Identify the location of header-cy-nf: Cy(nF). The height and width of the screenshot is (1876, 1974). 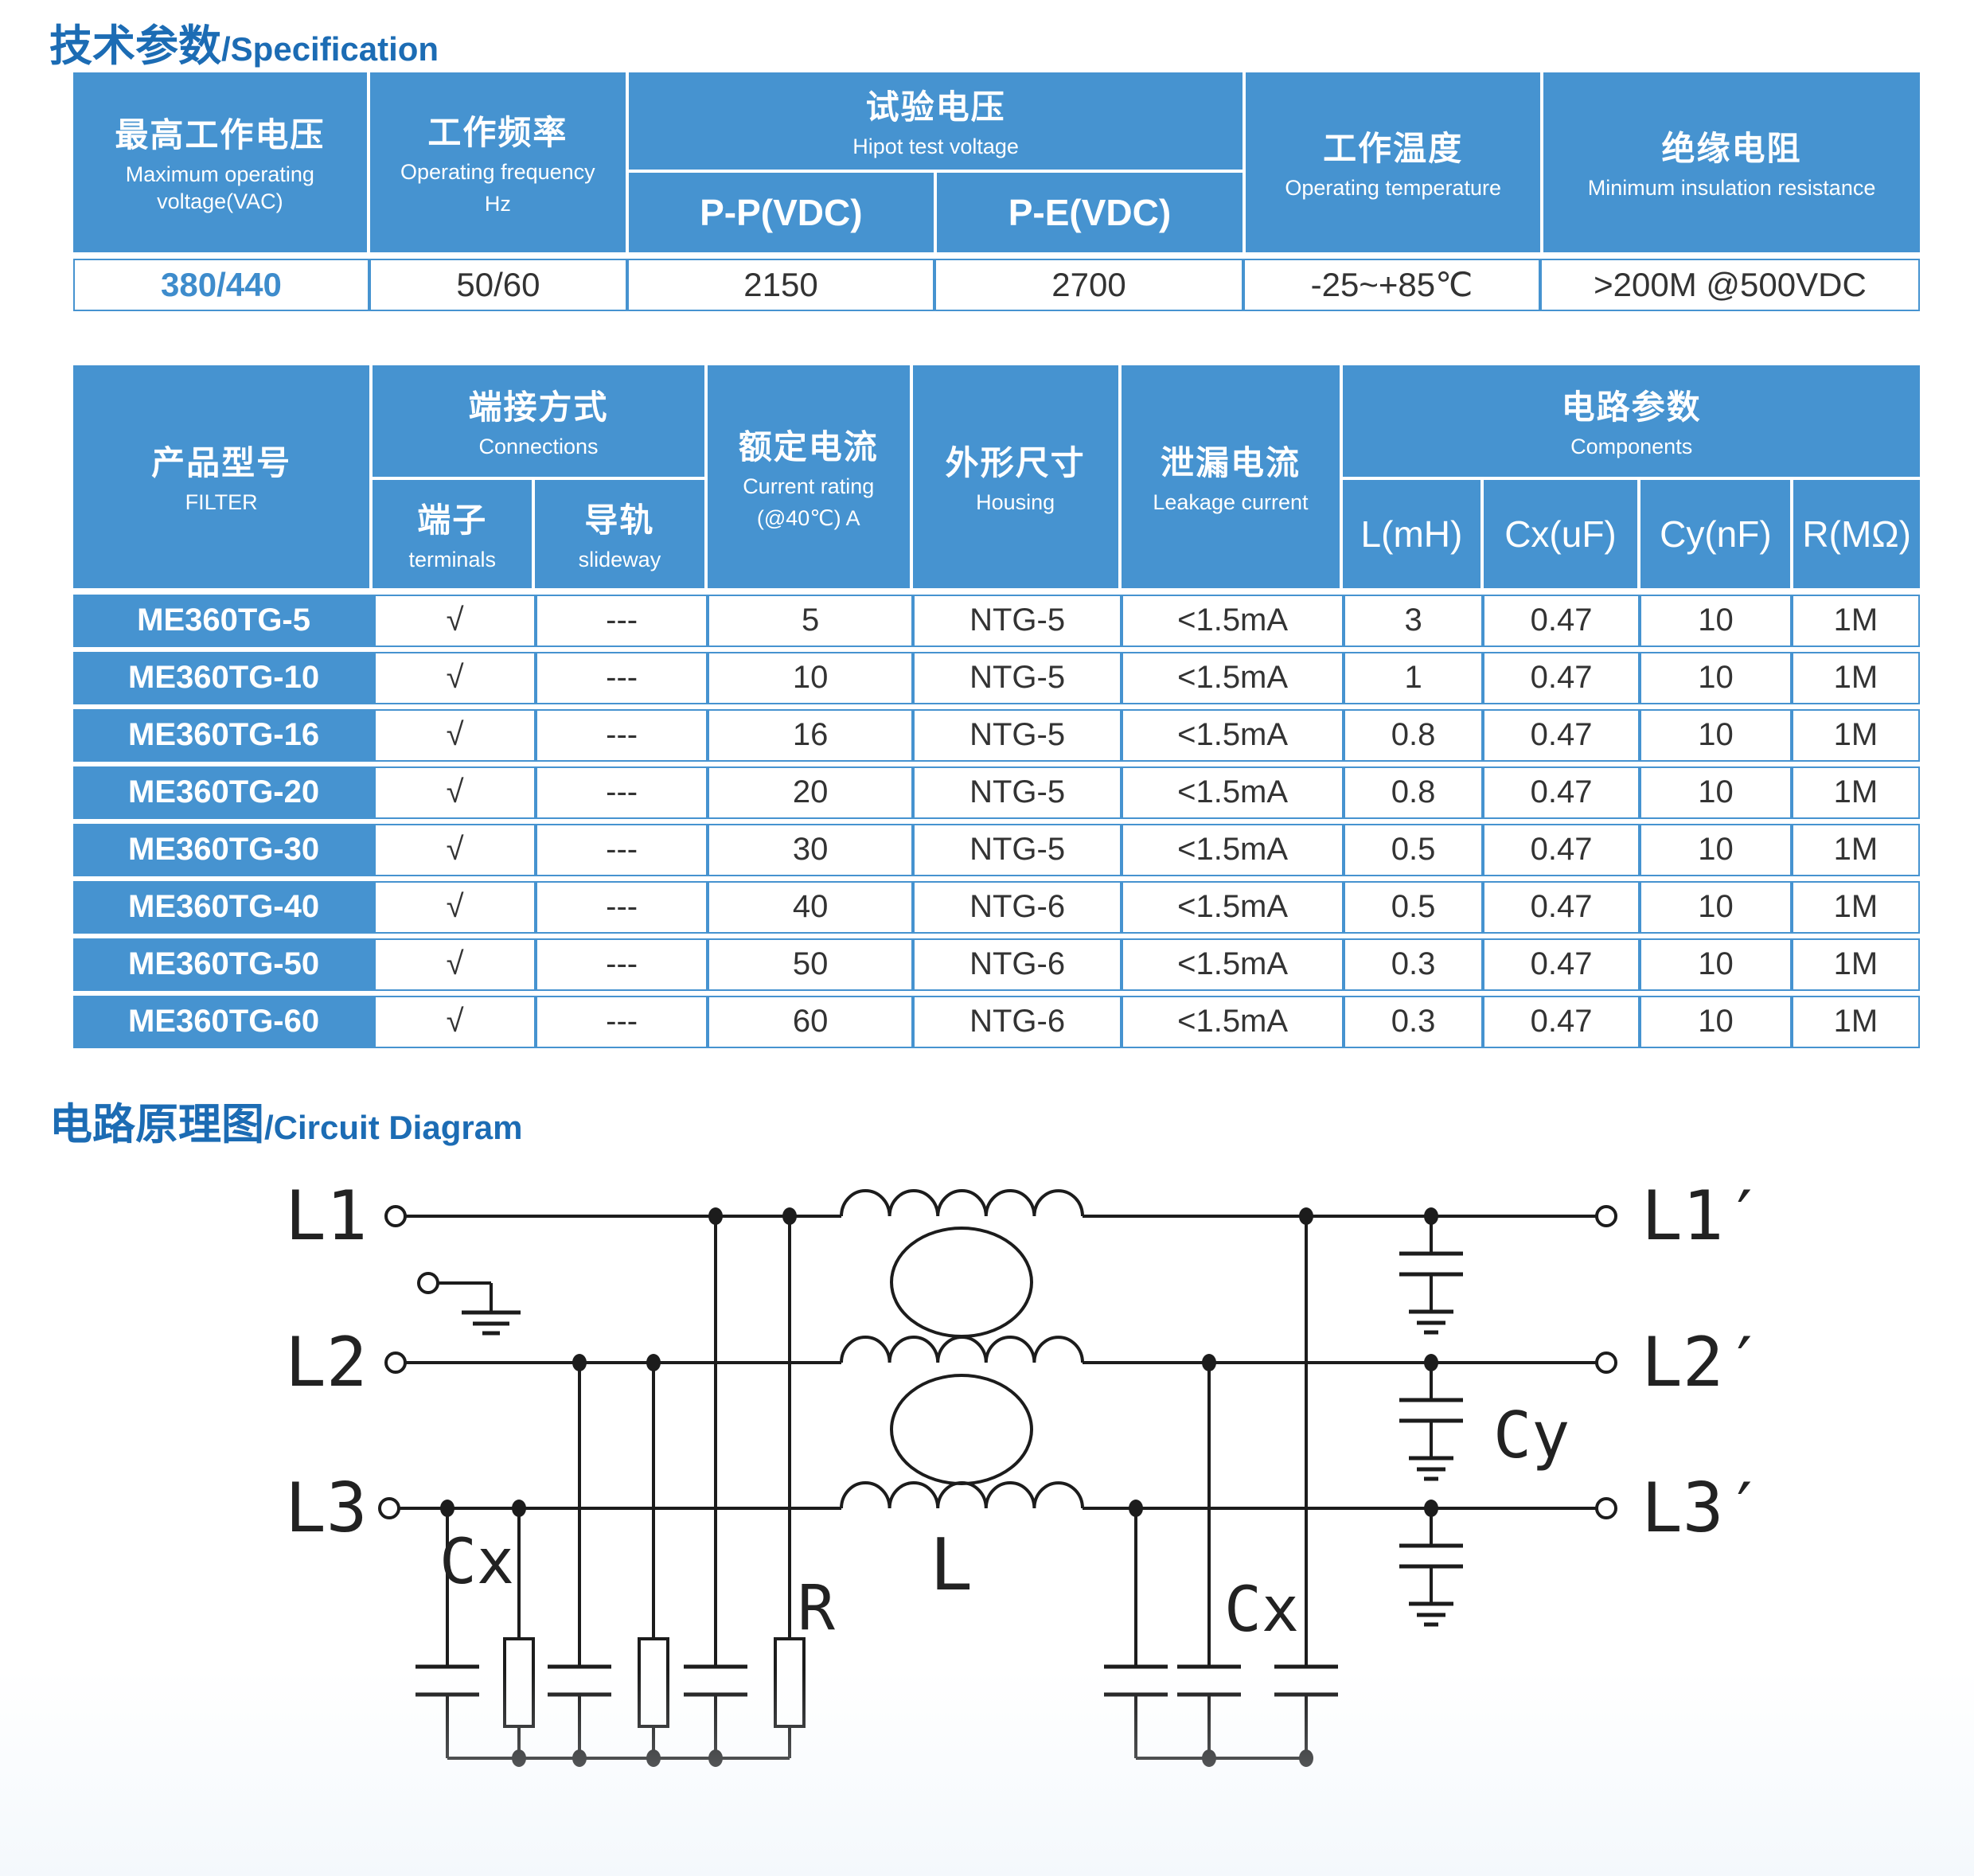
(1716, 533).